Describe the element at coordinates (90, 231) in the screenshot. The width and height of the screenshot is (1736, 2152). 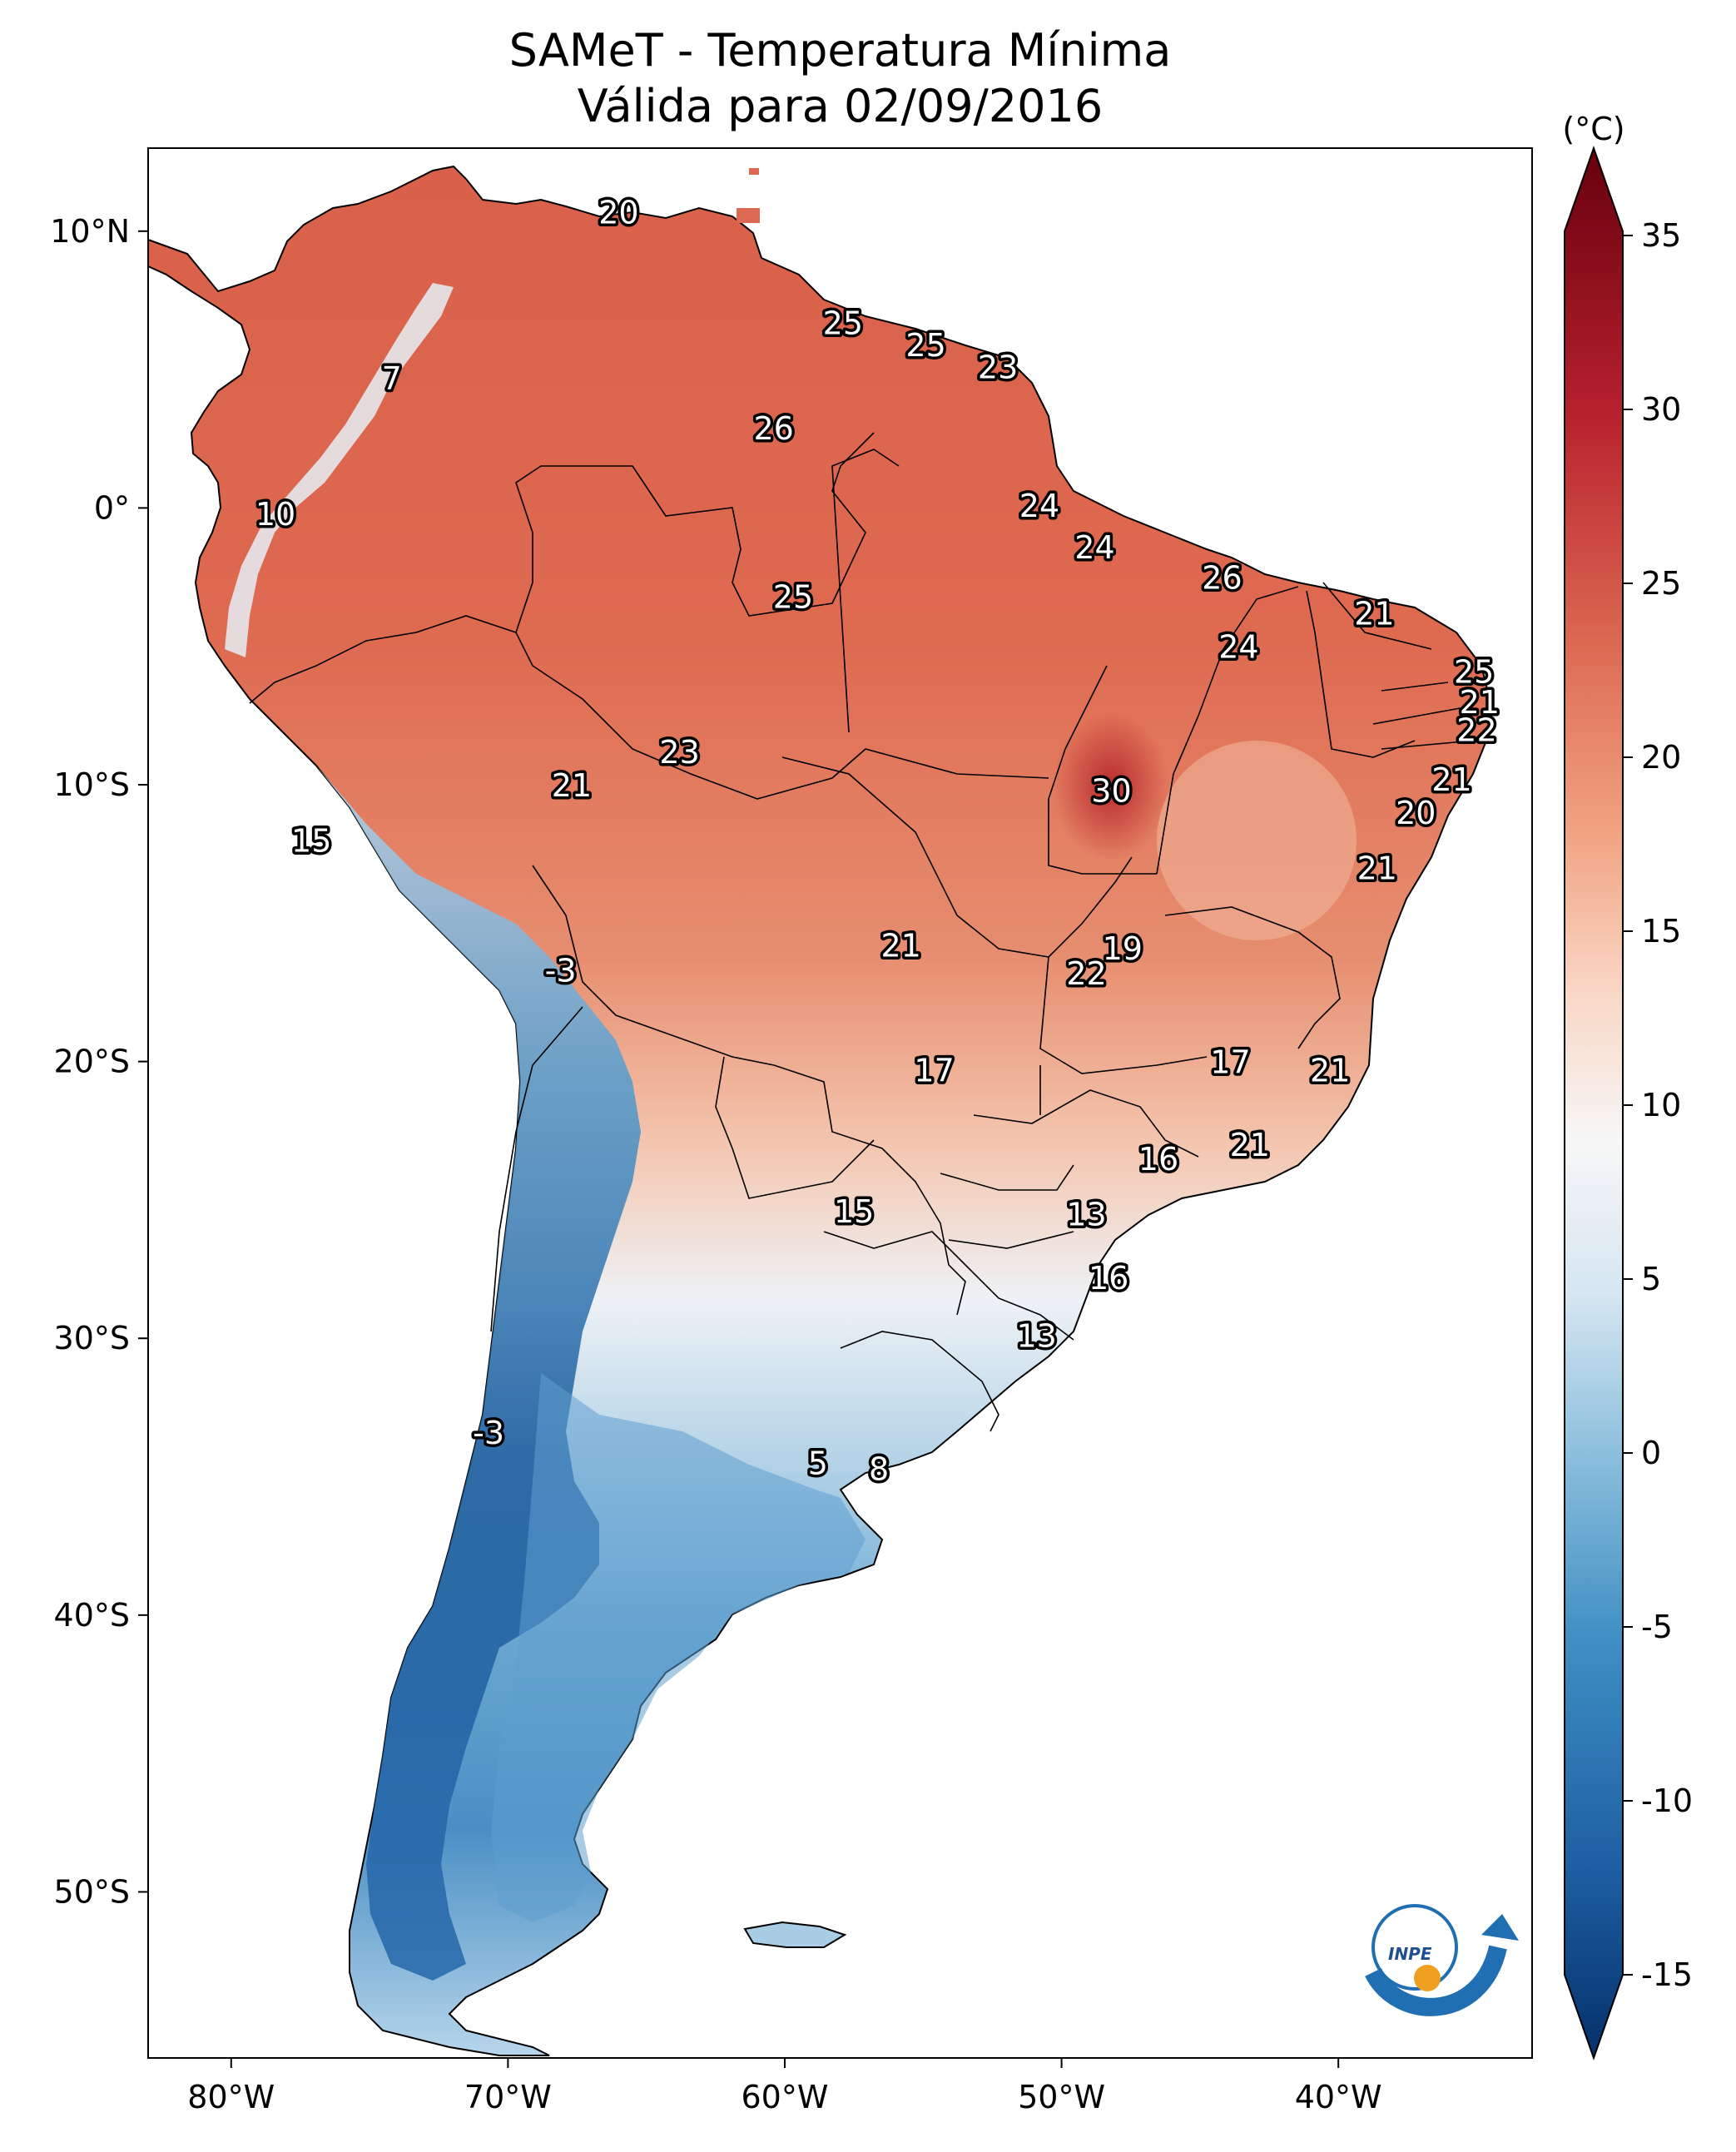
I see `lat-tick-label: 10°N` at that location.